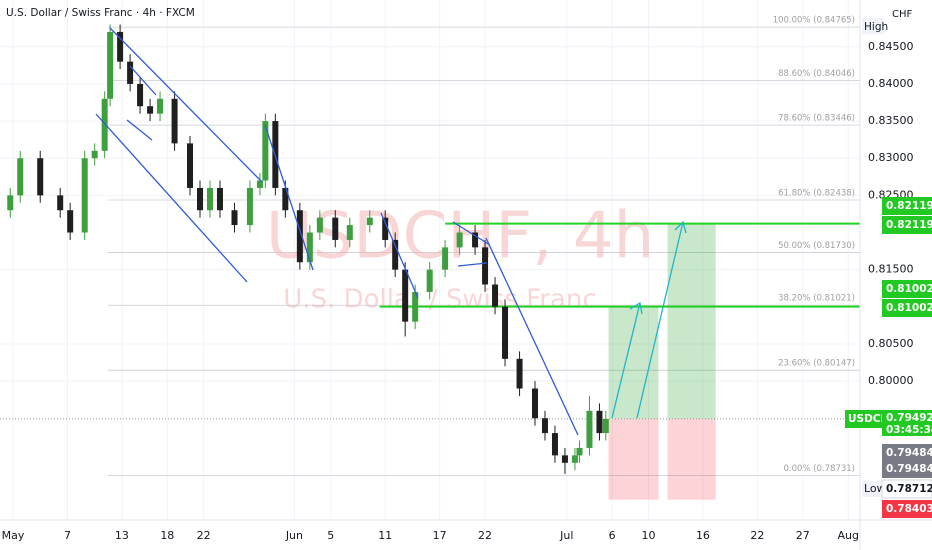 This screenshot has width=932, height=550. What do you see at coordinates (612, 535) in the screenshot?
I see `x-tick-label: 6` at bounding box center [612, 535].